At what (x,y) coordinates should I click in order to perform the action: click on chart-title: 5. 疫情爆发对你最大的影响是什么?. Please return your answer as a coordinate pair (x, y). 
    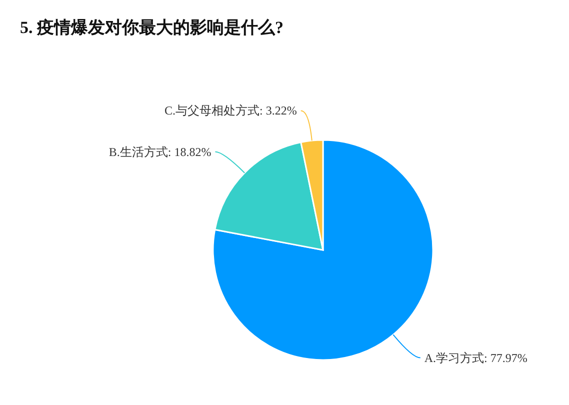
    Looking at the image, I should click on (152, 28).